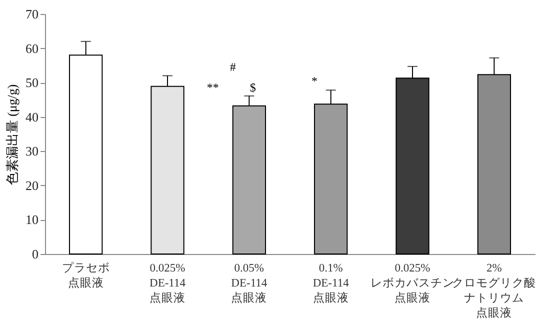 The height and width of the screenshot is (328, 553). Describe the element at coordinates (494, 291) in the screenshot. I see `x-tick-label: 2% クロモグリク酸ナトリウム点眼液` at that location.